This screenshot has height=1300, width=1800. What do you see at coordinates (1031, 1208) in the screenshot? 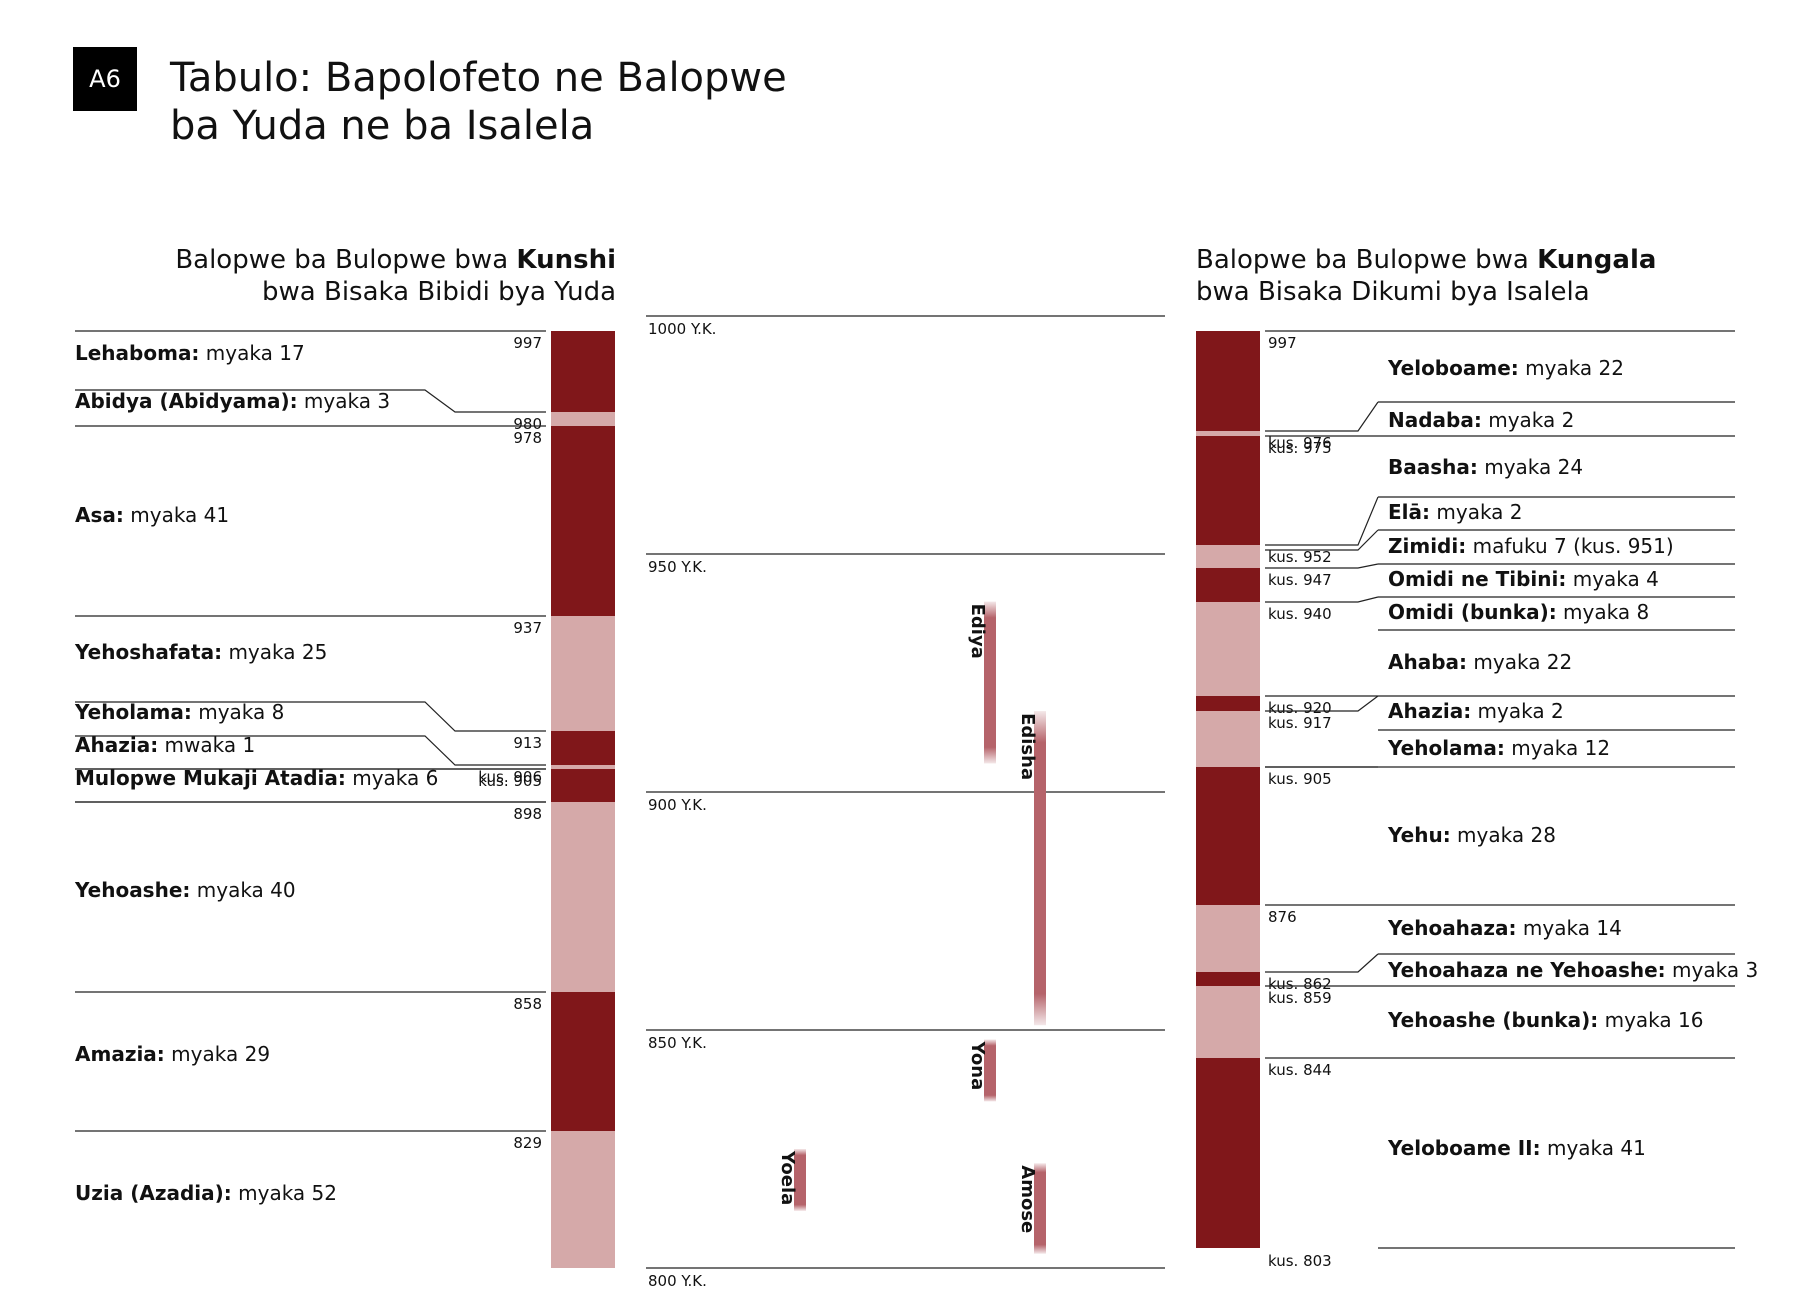
I see `prophet-entry: Amose` at bounding box center [1031, 1208].